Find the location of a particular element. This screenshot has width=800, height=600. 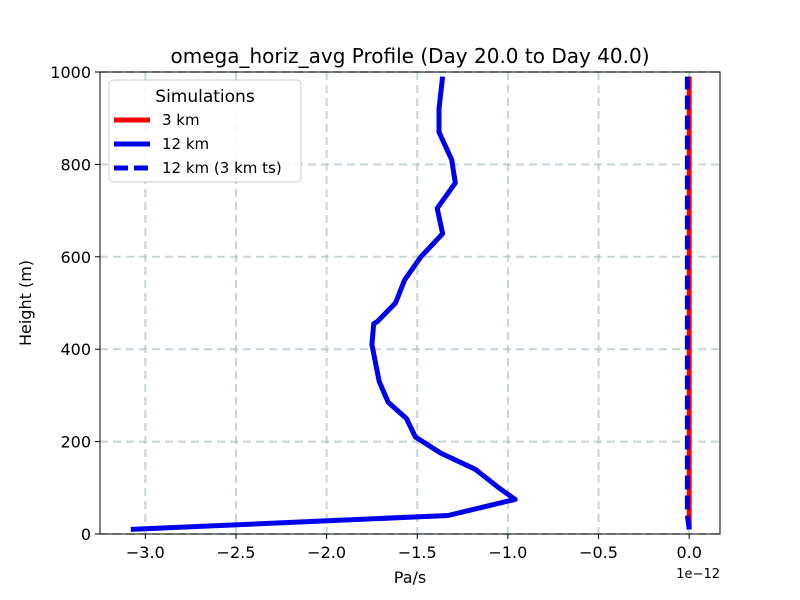

legend-box is located at coordinates (205, 131).